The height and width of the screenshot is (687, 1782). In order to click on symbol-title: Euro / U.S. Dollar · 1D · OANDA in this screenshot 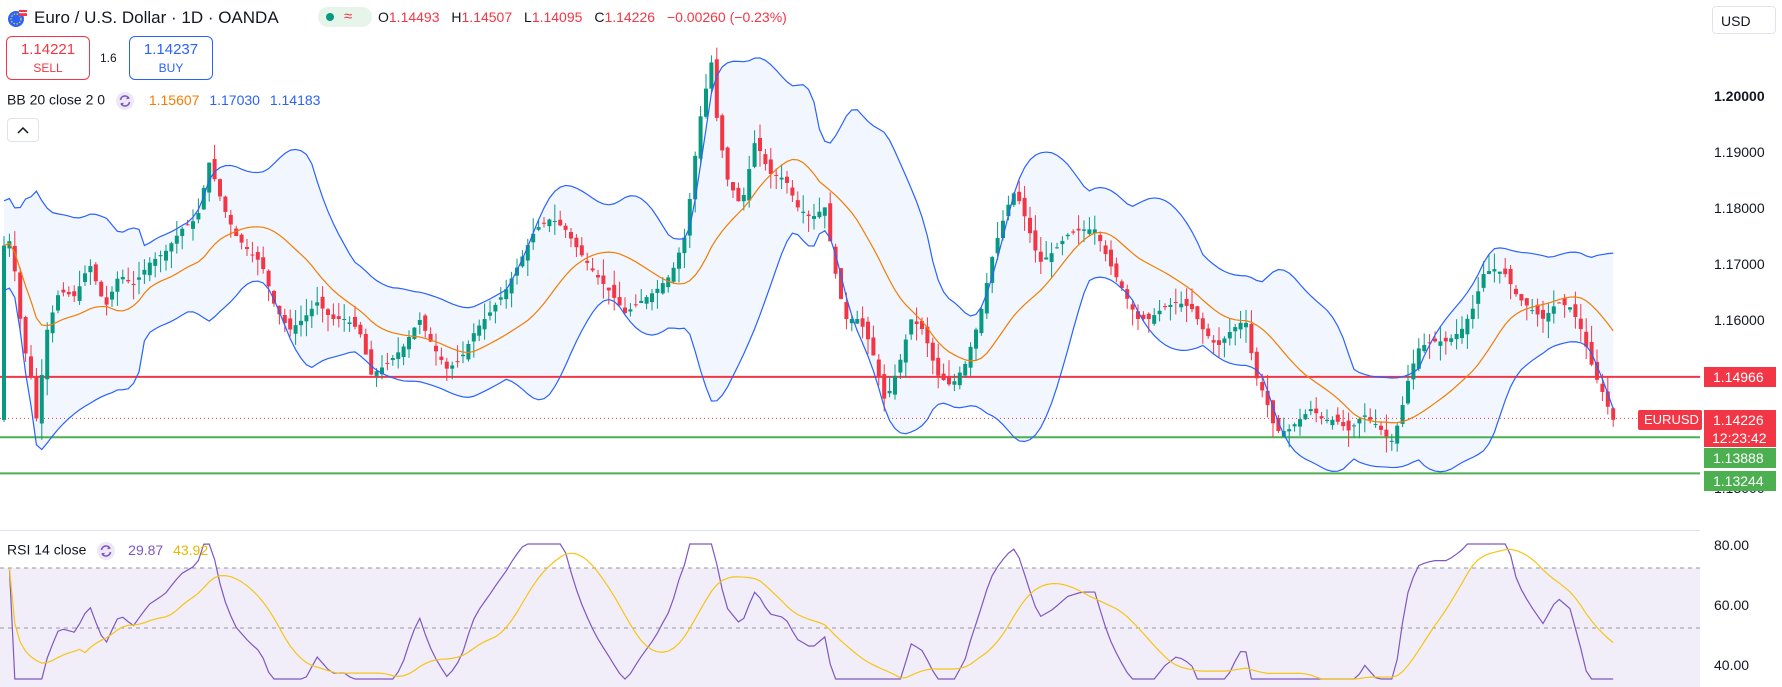, I will do `click(156, 17)`.